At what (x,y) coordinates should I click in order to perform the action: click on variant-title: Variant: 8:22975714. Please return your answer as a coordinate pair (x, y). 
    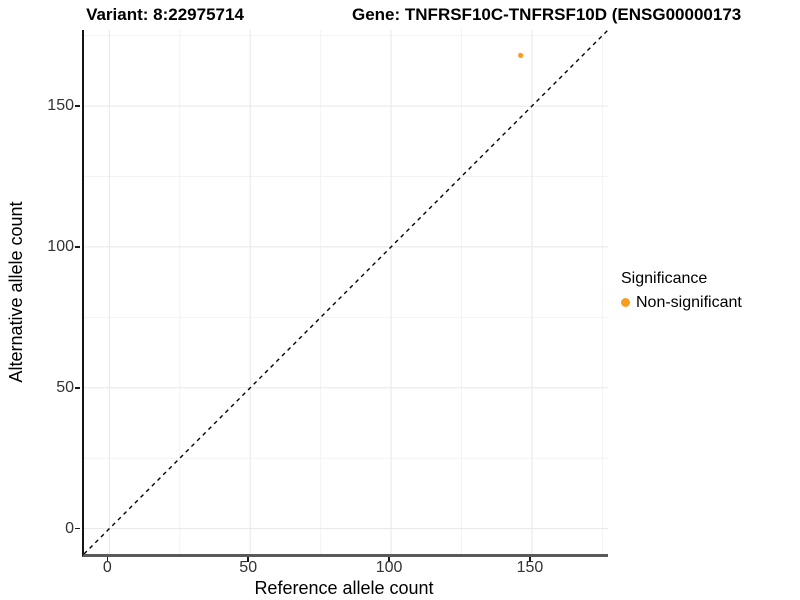
    Looking at the image, I should click on (165, 14).